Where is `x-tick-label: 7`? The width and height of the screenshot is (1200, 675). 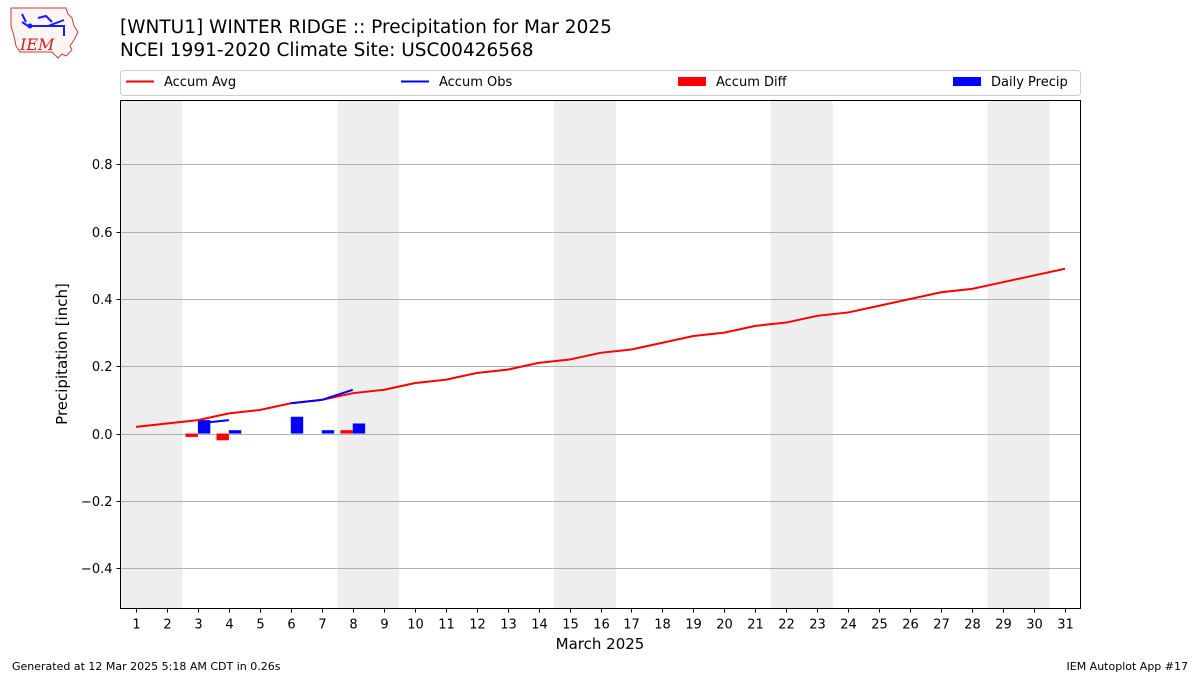
x-tick-label: 7 is located at coordinates (322, 625).